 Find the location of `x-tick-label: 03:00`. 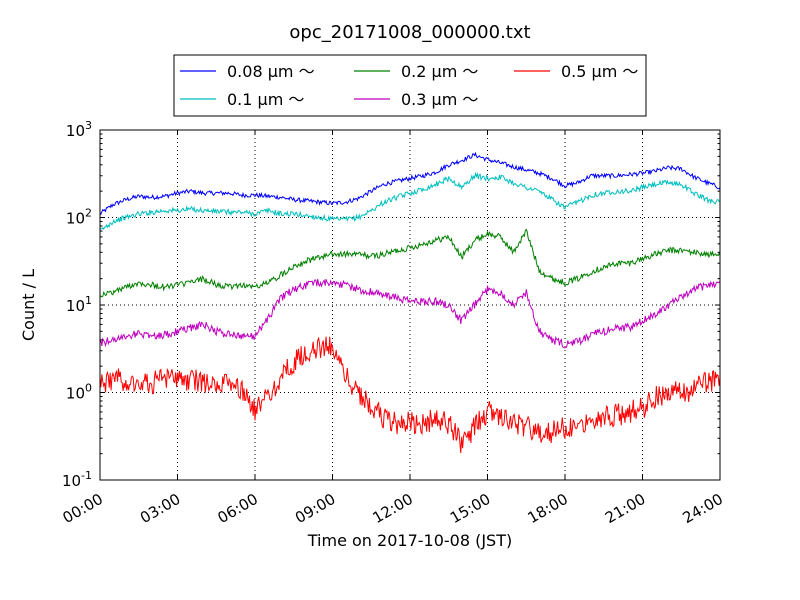

x-tick-label: 03:00 is located at coordinates (160, 508).